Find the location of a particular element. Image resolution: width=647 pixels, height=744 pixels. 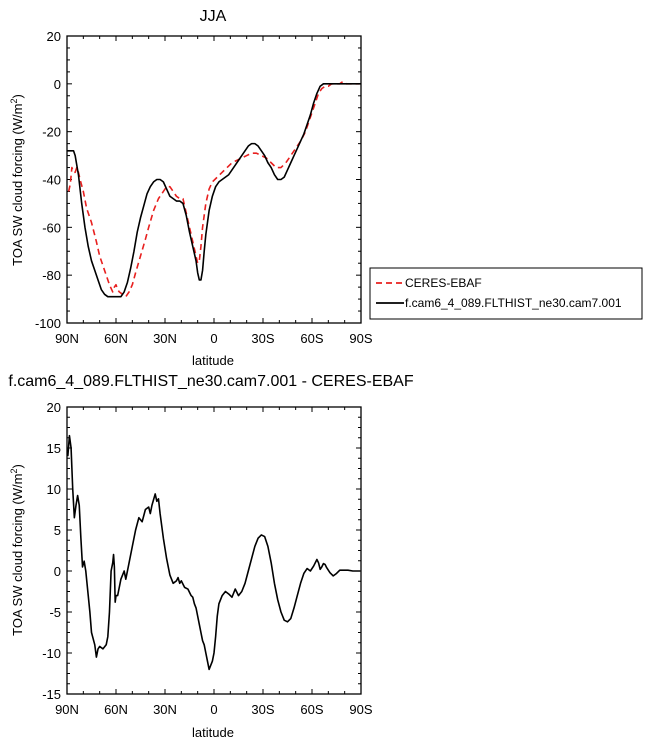

top-panel-ytick-label: 0 is located at coordinates (57, 84).